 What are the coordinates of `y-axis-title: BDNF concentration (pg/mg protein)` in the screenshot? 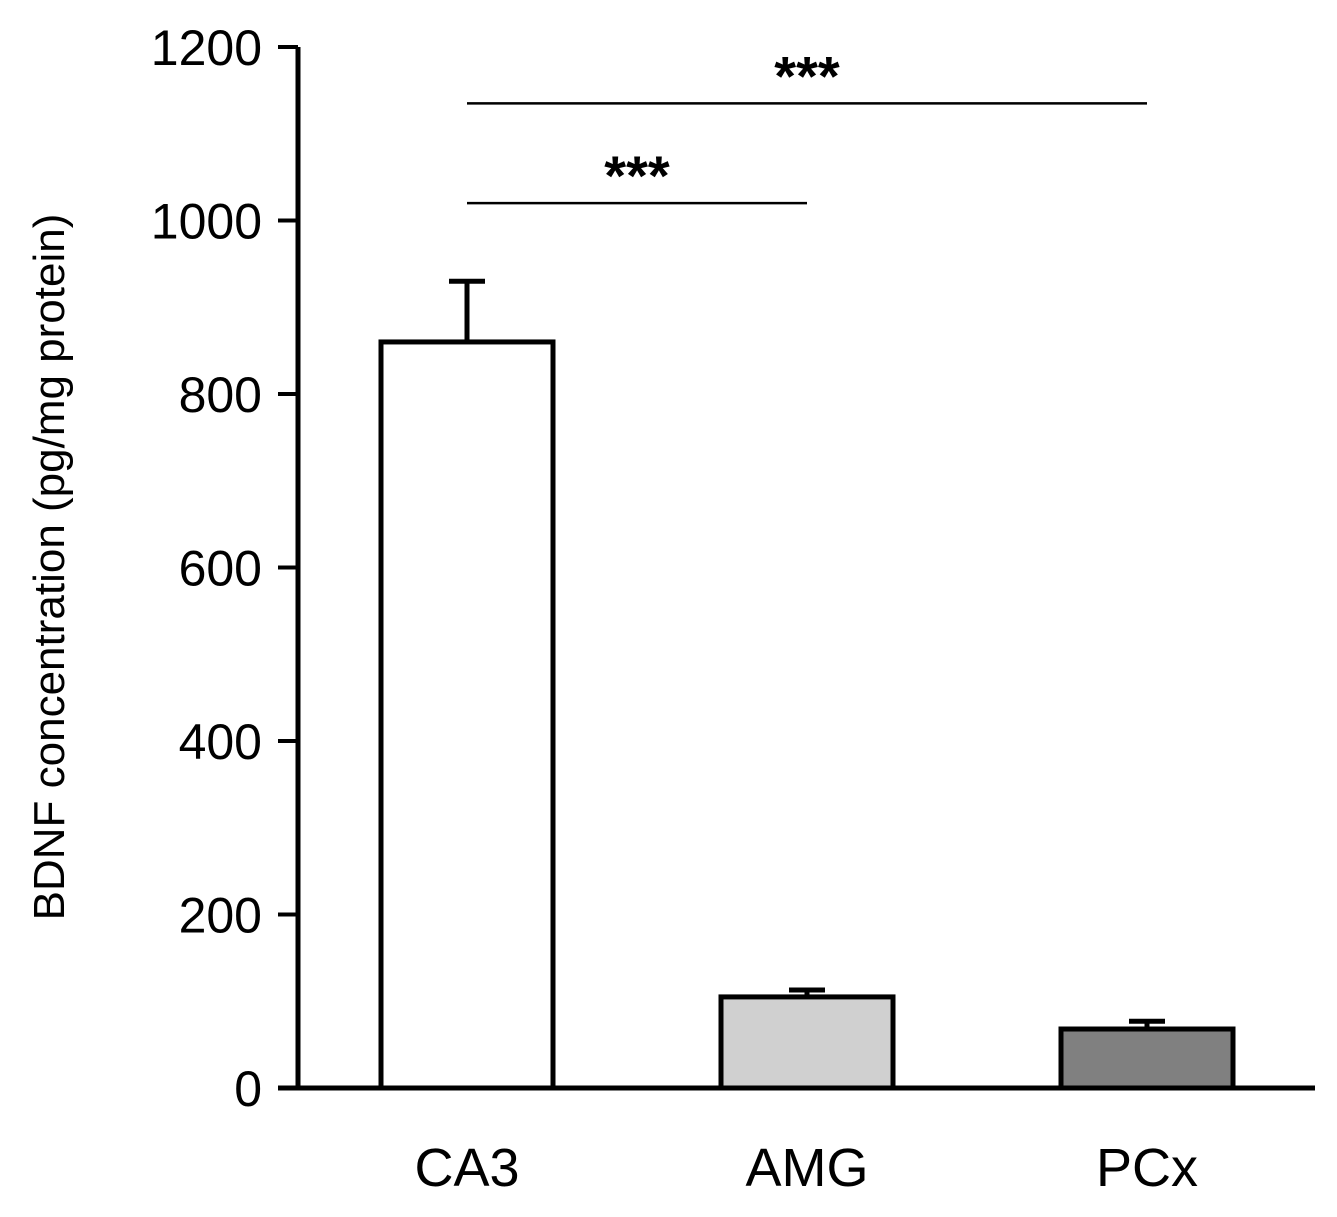 It's located at (49, 567).